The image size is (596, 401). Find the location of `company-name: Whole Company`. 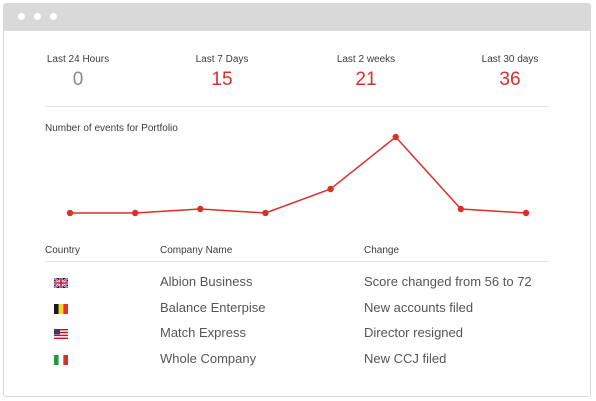

company-name: Whole Company is located at coordinates (208, 358).